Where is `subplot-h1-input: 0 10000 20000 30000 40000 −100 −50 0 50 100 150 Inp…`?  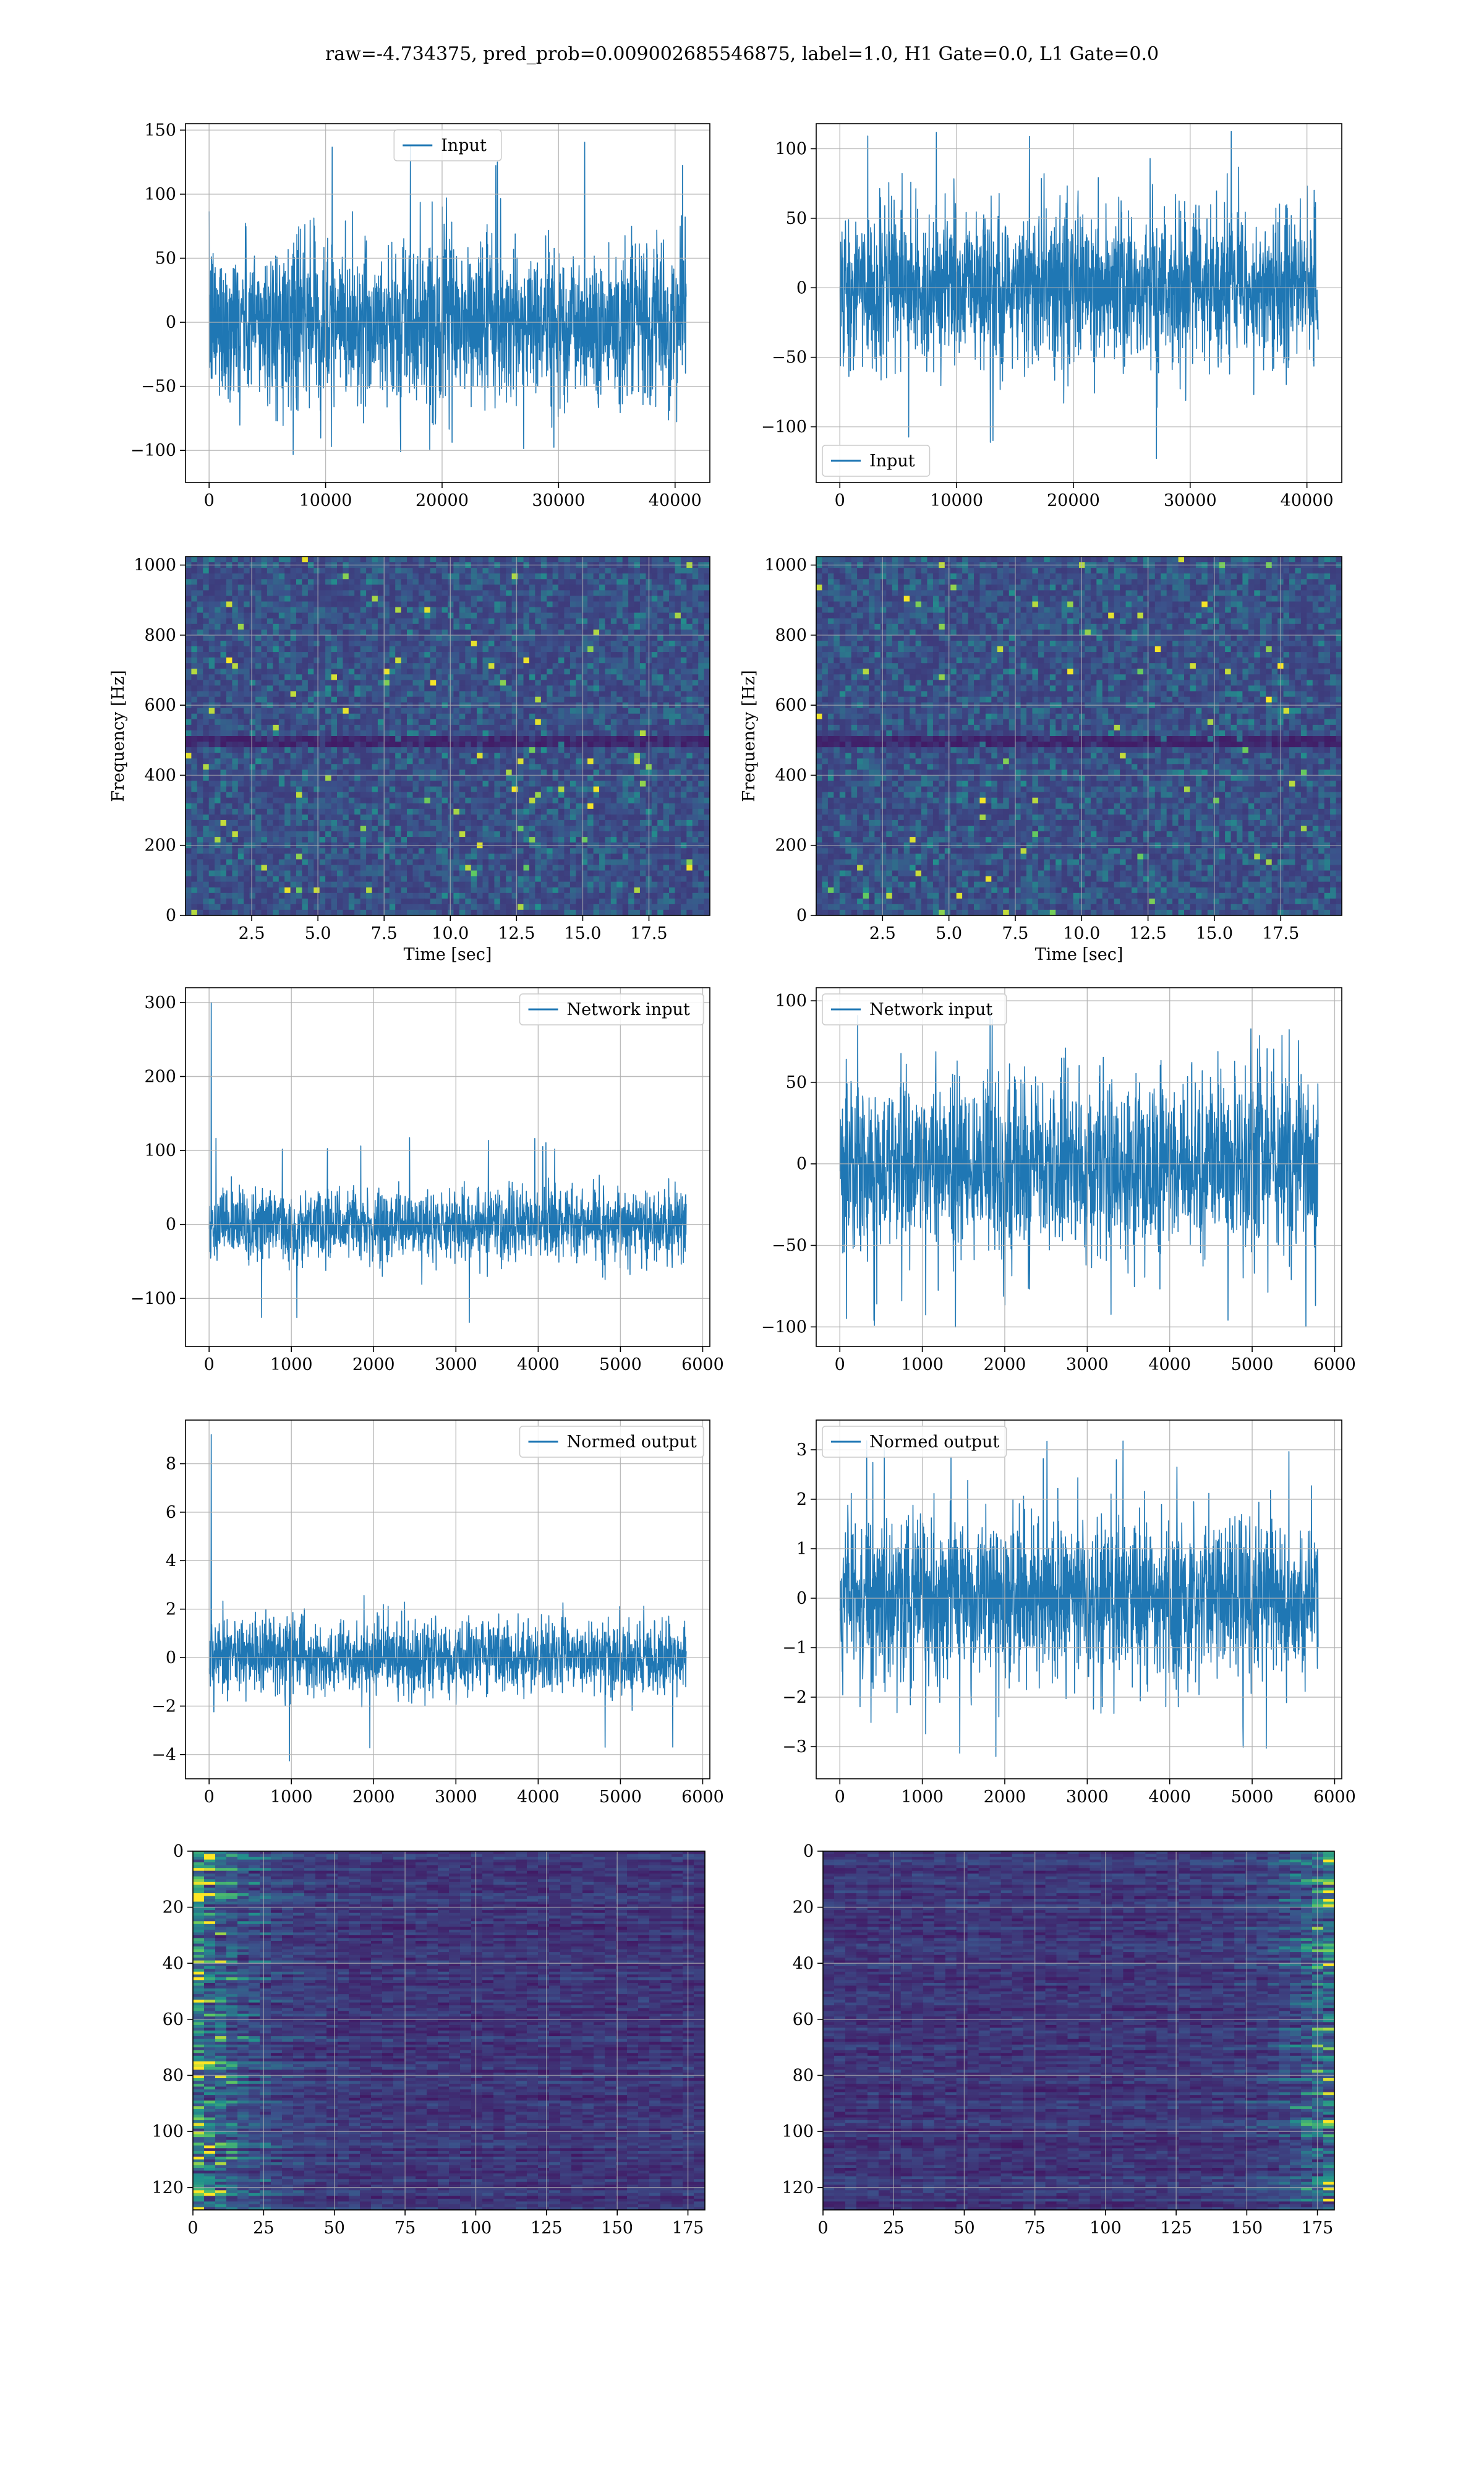 subplot-h1-input: 0 10000 20000 30000 40000 −100 −50 0 50 100 150 Inp… is located at coordinates (420, 315).